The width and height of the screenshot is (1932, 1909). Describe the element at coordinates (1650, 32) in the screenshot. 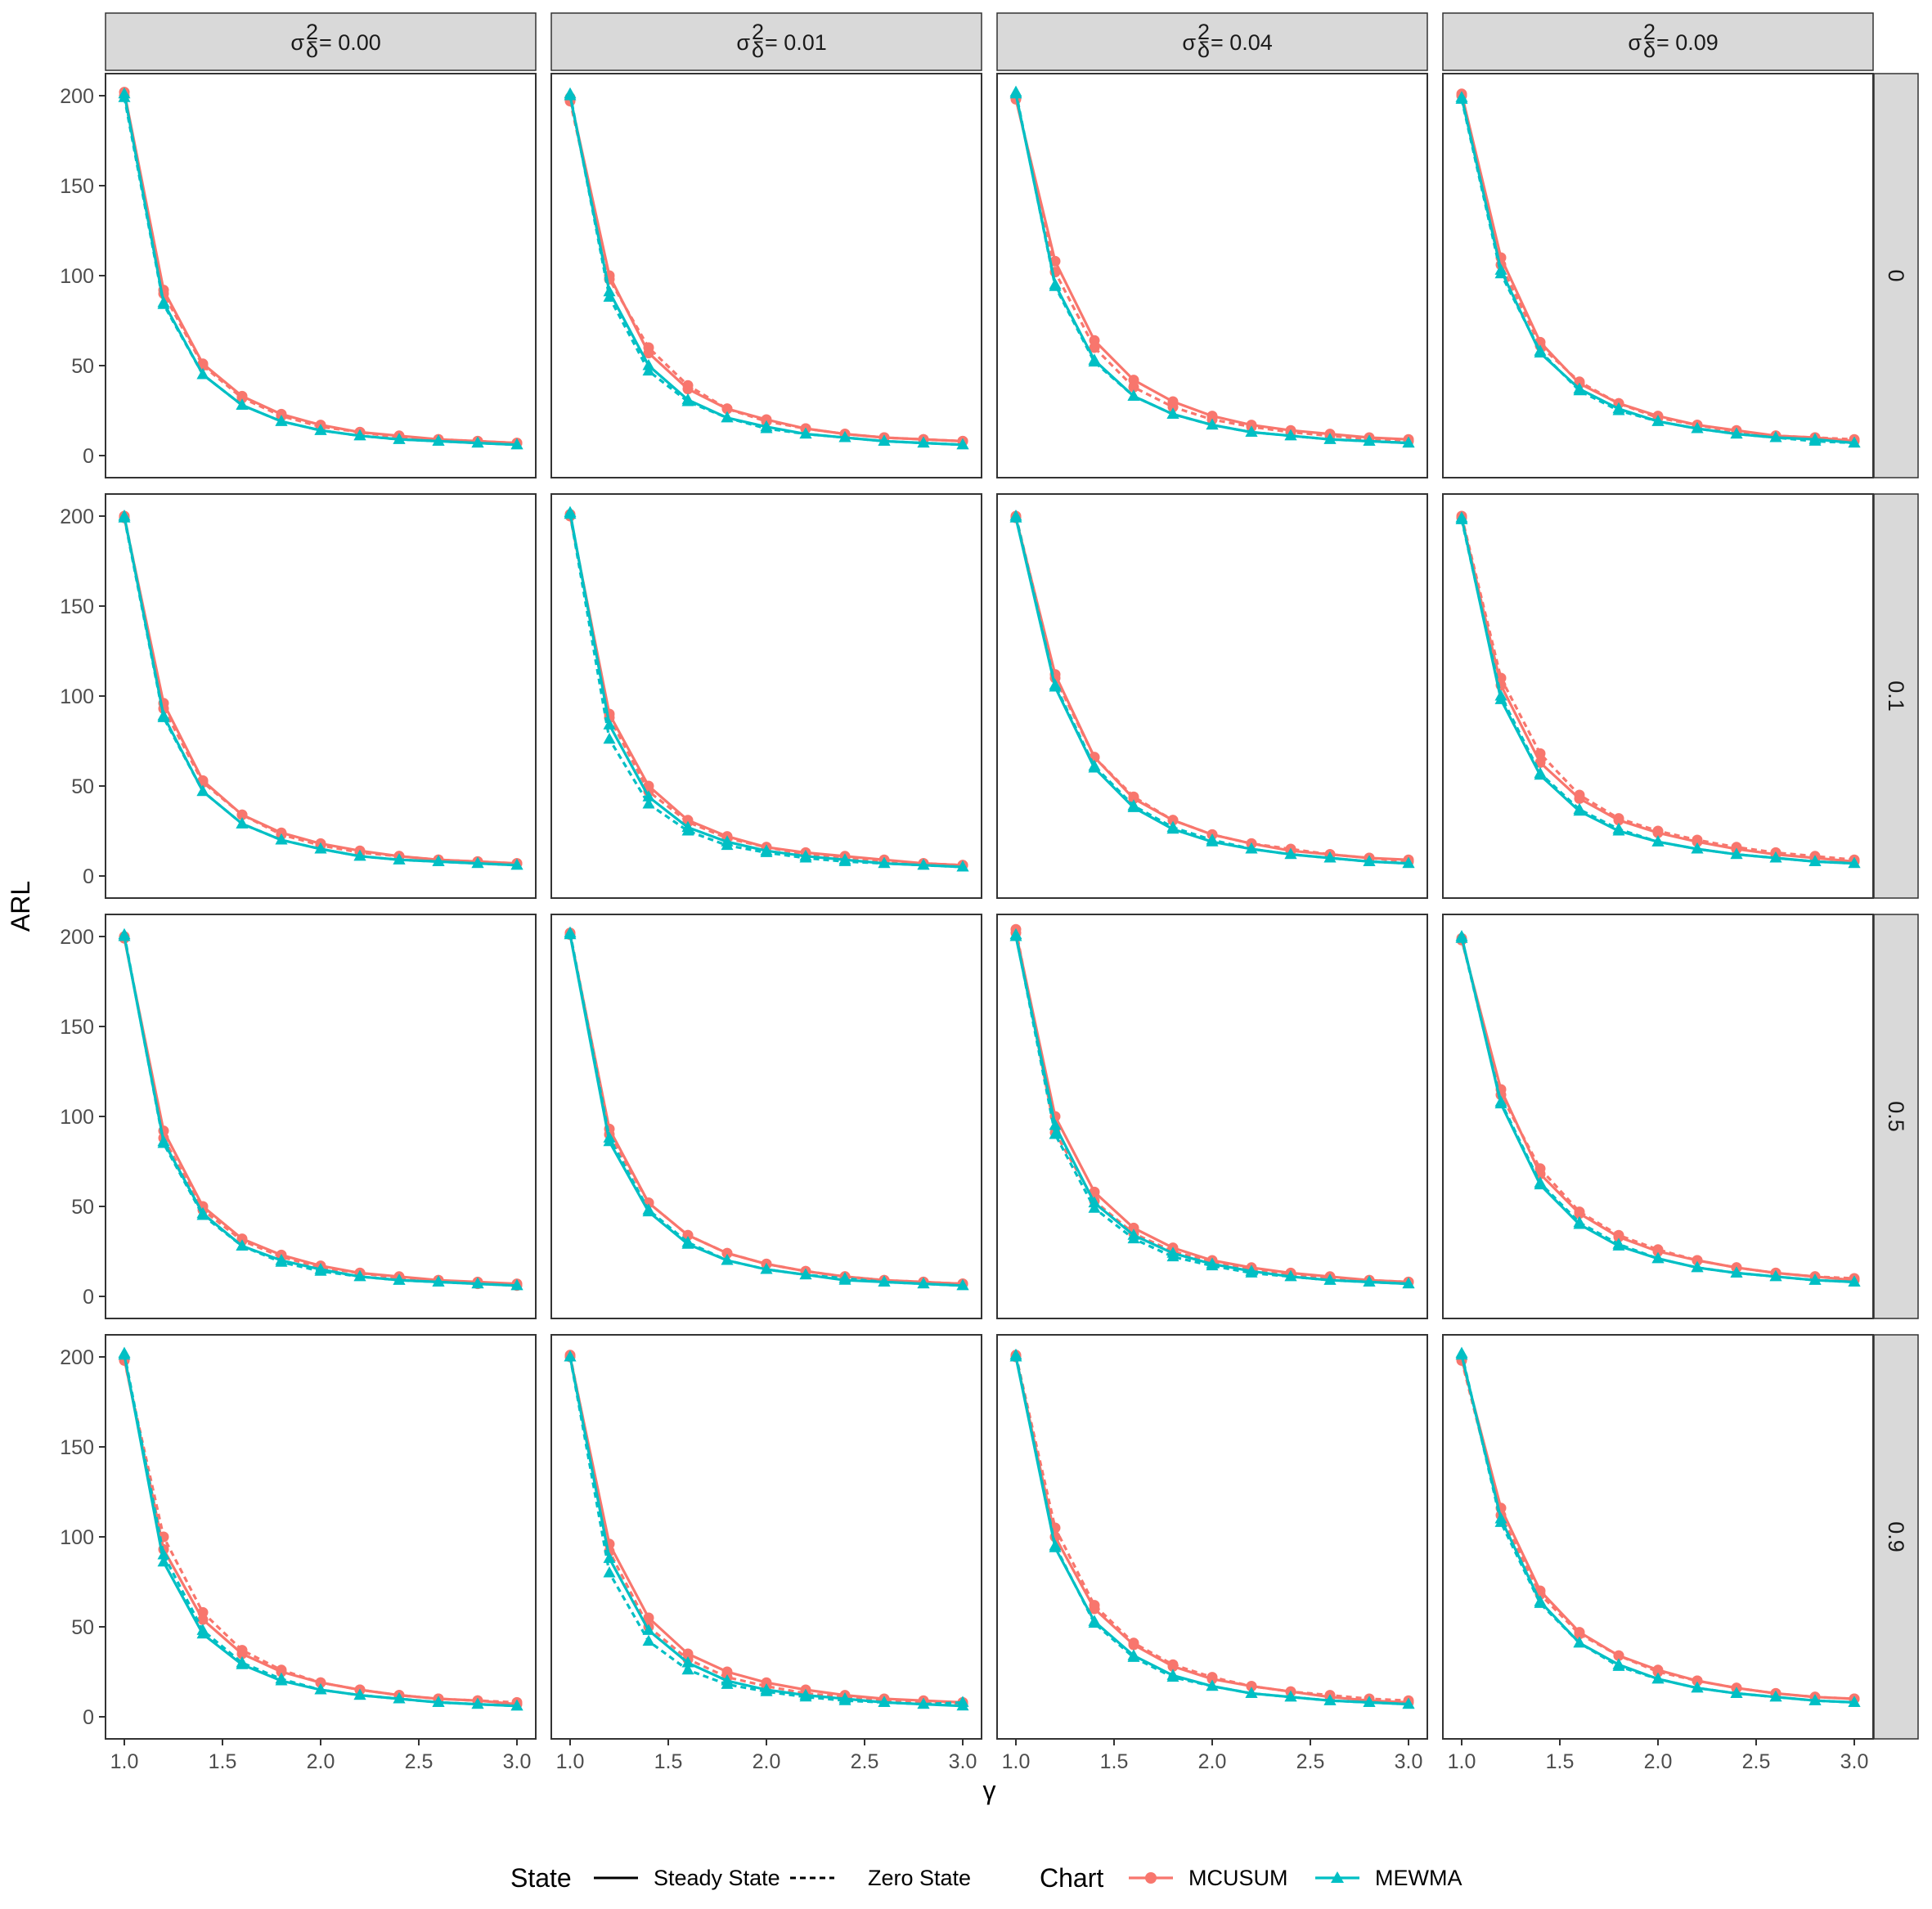

I see `column-strip-superscript: 2` at that location.